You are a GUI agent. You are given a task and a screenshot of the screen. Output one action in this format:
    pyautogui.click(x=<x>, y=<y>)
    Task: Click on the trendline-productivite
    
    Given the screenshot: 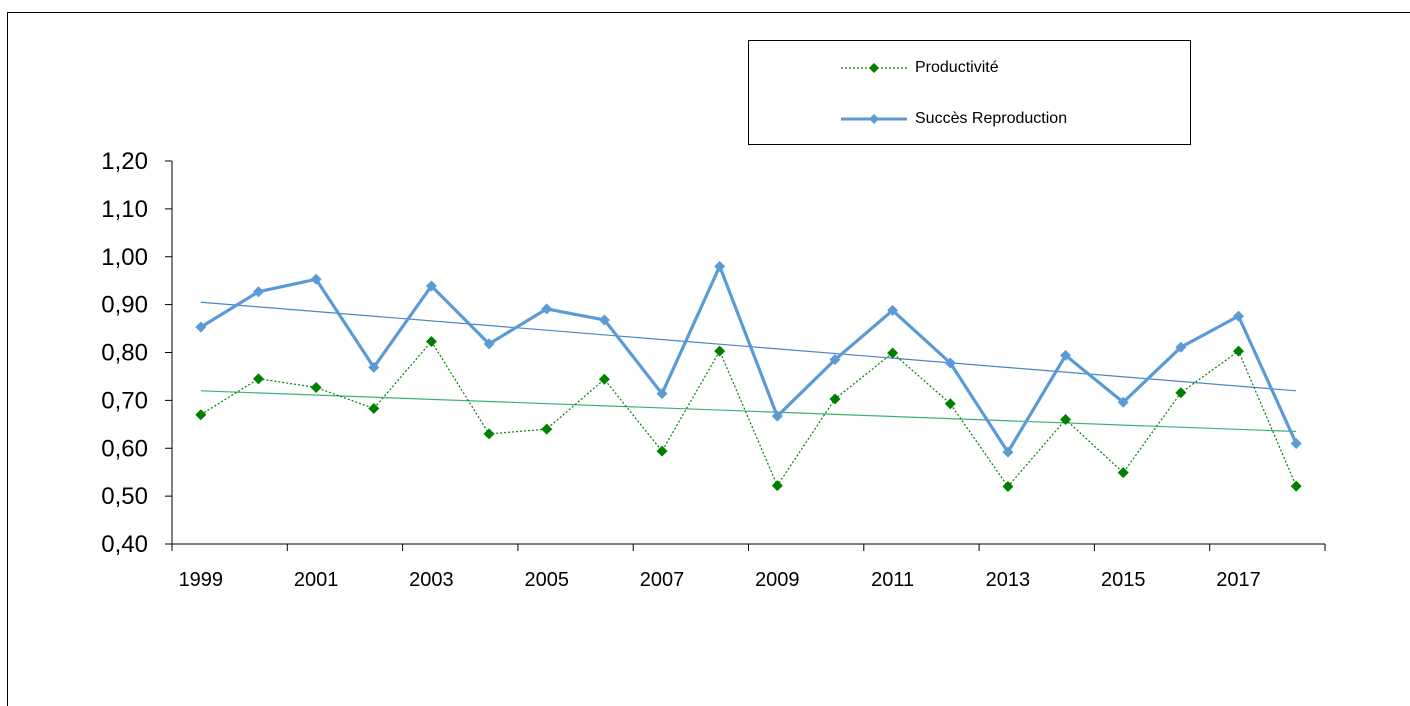 What is the action you would take?
    pyautogui.click(x=748, y=411)
    